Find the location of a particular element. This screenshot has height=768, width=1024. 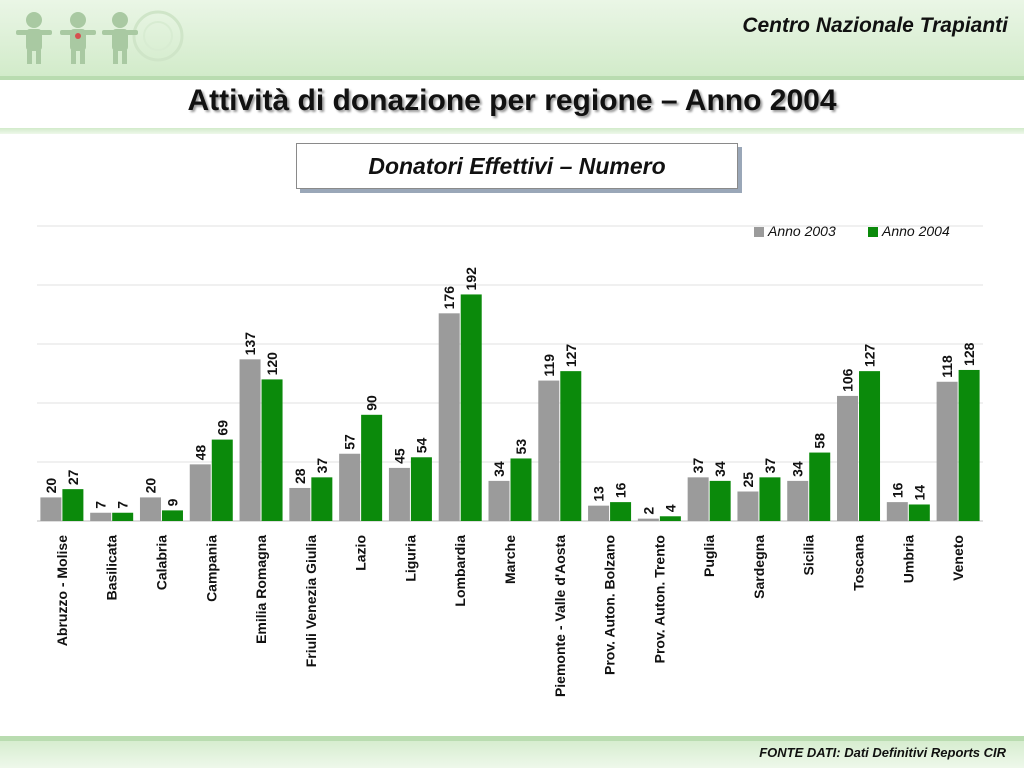

data-label: 90 is located at coordinates (372, 403).